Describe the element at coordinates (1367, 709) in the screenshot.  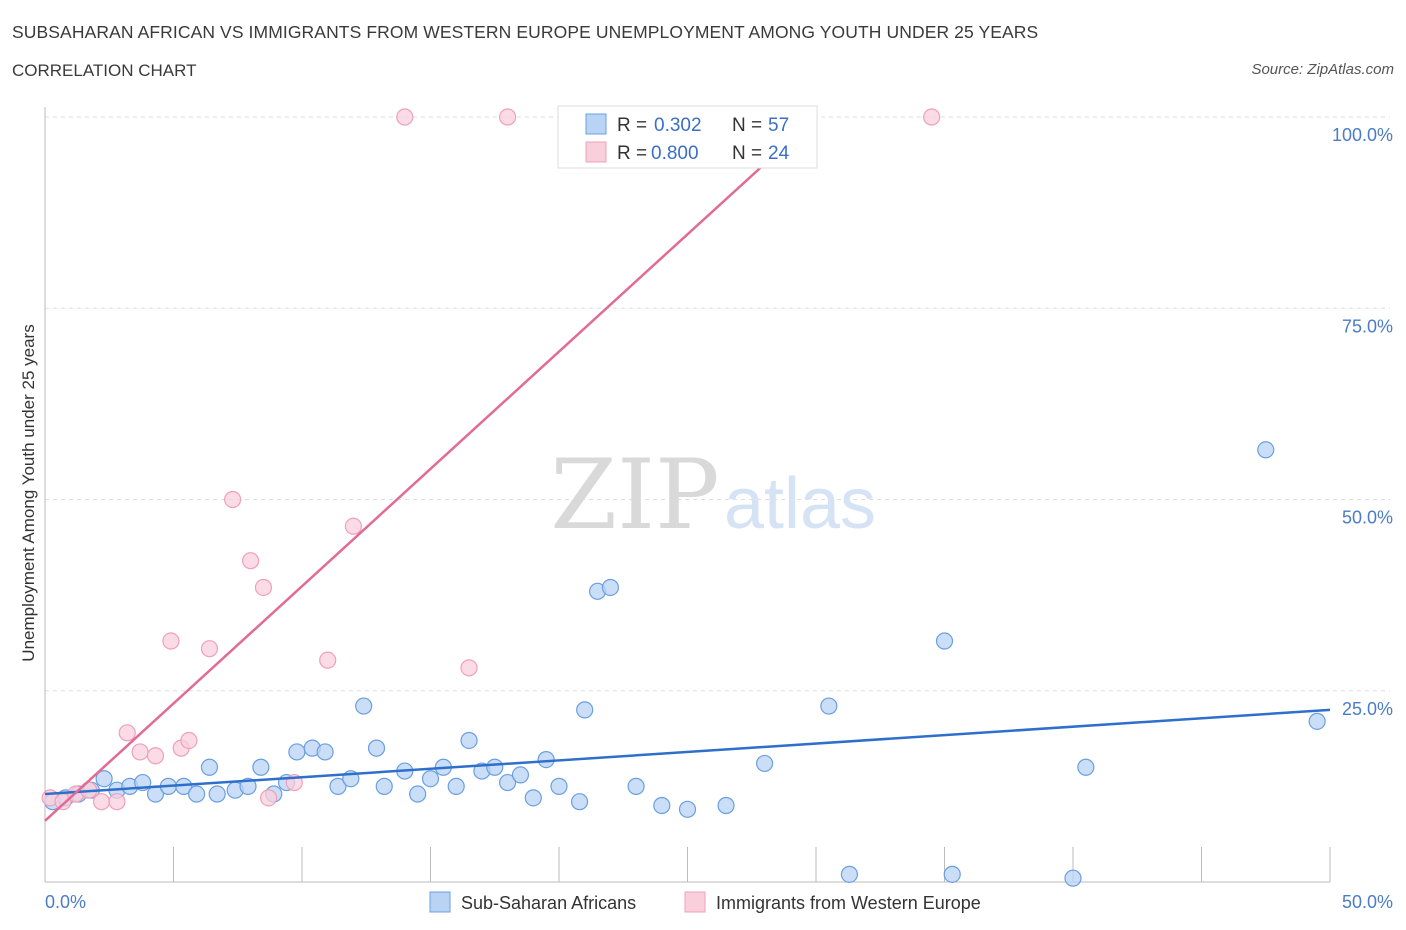
I see `y-tick-label-0: 25.0%` at that location.